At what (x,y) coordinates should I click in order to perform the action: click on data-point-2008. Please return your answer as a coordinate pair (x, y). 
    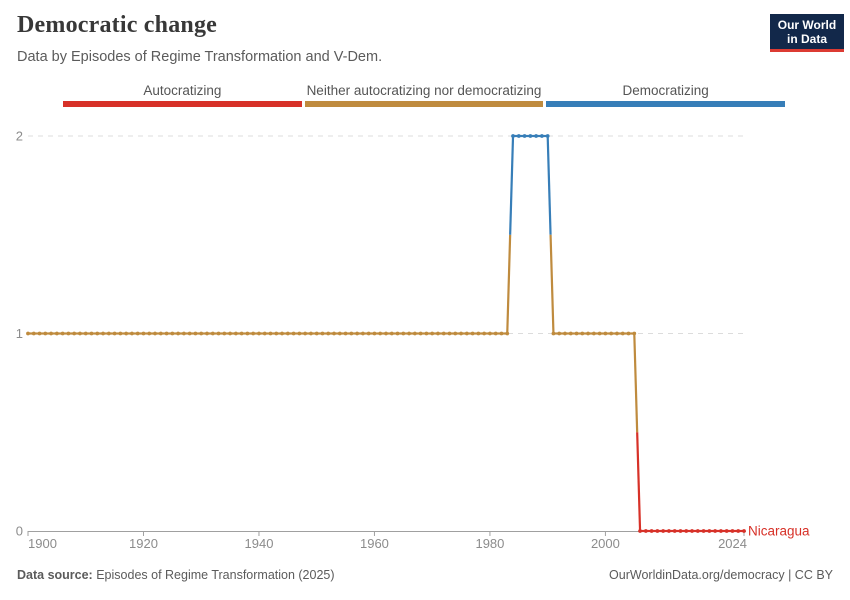
    Looking at the image, I should click on (651, 531).